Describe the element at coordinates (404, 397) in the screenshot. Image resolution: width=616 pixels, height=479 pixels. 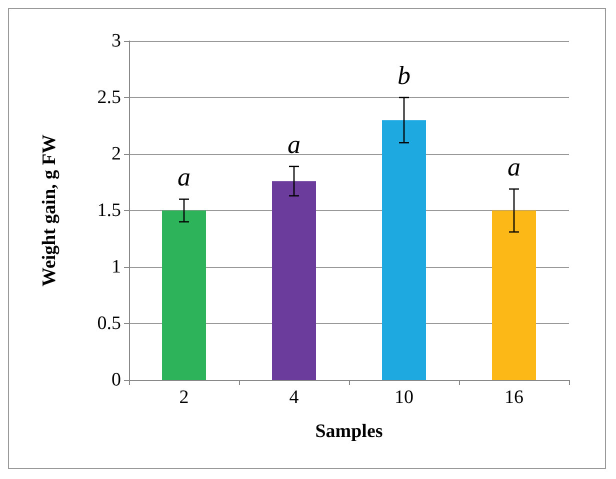
I see `x-tick-label: 10` at that location.